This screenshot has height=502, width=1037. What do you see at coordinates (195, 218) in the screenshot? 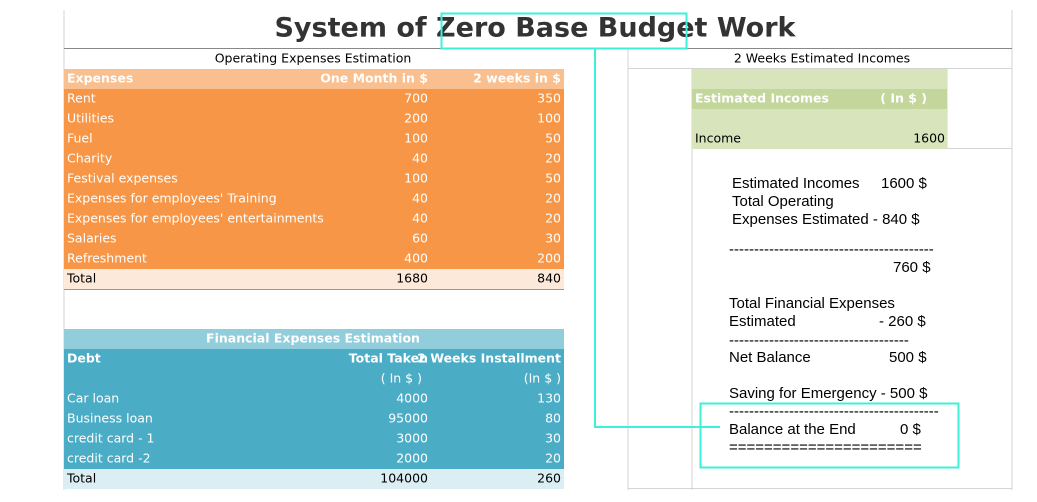
I see `table-cell: Expenses for employees' entertainments` at bounding box center [195, 218].